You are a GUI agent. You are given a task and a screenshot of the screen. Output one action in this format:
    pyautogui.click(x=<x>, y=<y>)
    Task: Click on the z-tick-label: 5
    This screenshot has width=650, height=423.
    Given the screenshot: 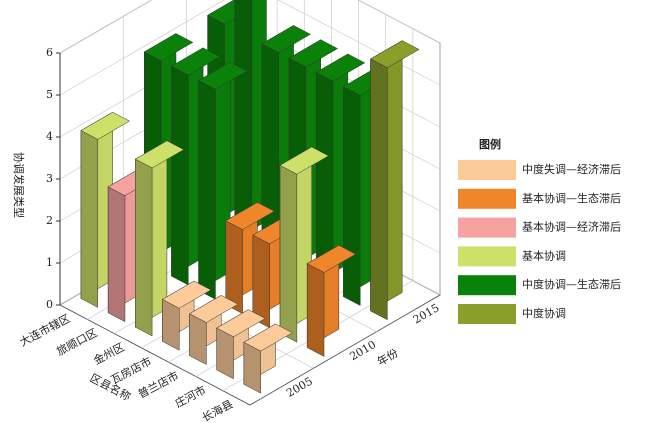 What is the action you would take?
    pyautogui.click(x=49, y=94)
    